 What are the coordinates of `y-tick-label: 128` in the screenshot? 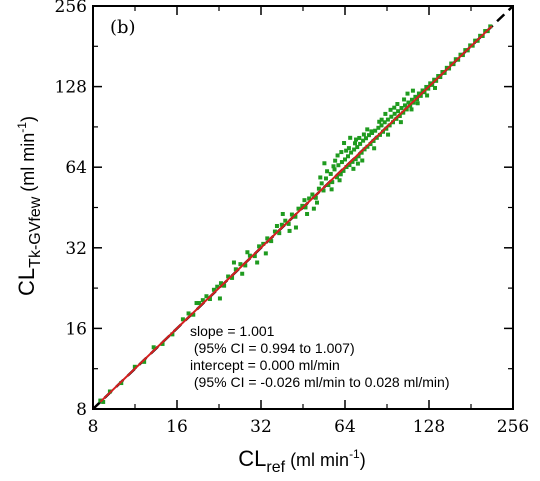 It's located at (71, 88).